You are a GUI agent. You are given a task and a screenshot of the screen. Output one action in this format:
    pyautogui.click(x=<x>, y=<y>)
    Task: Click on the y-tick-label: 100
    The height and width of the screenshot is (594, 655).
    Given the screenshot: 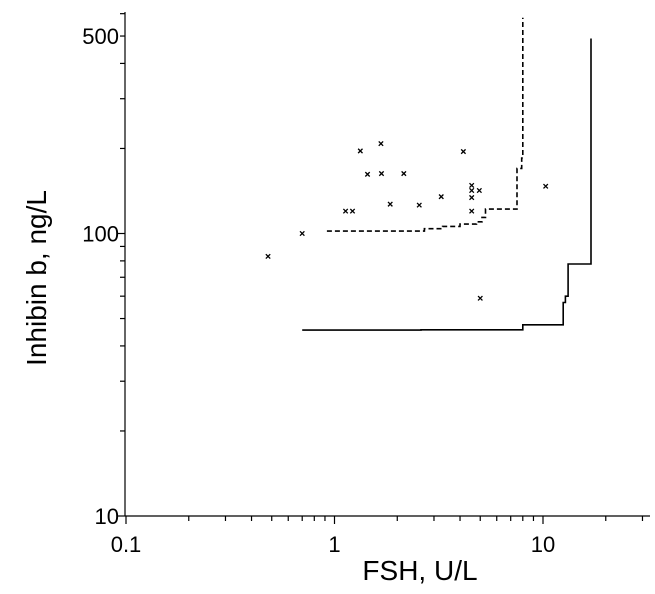 What is the action you would take?
    pyautogui.click(x=100, y=234)
    